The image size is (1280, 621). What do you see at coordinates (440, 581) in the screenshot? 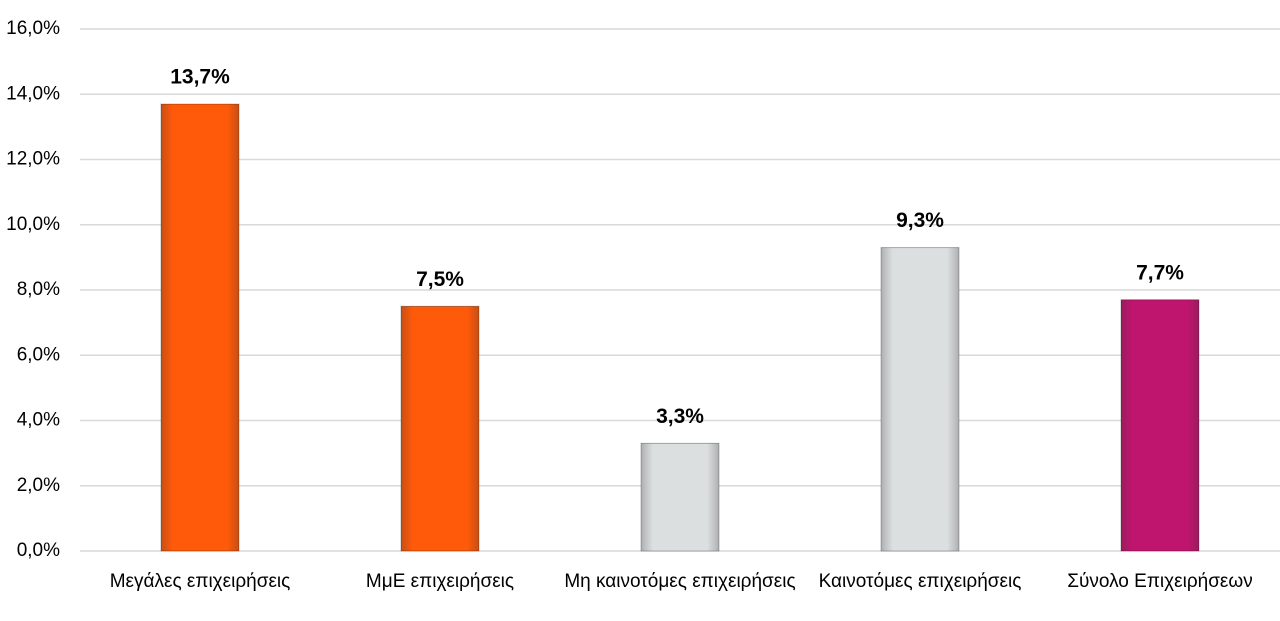
I see `x-tick-label: ΜμΕ επιχειρήσεις` at bounding box center [440, 581].